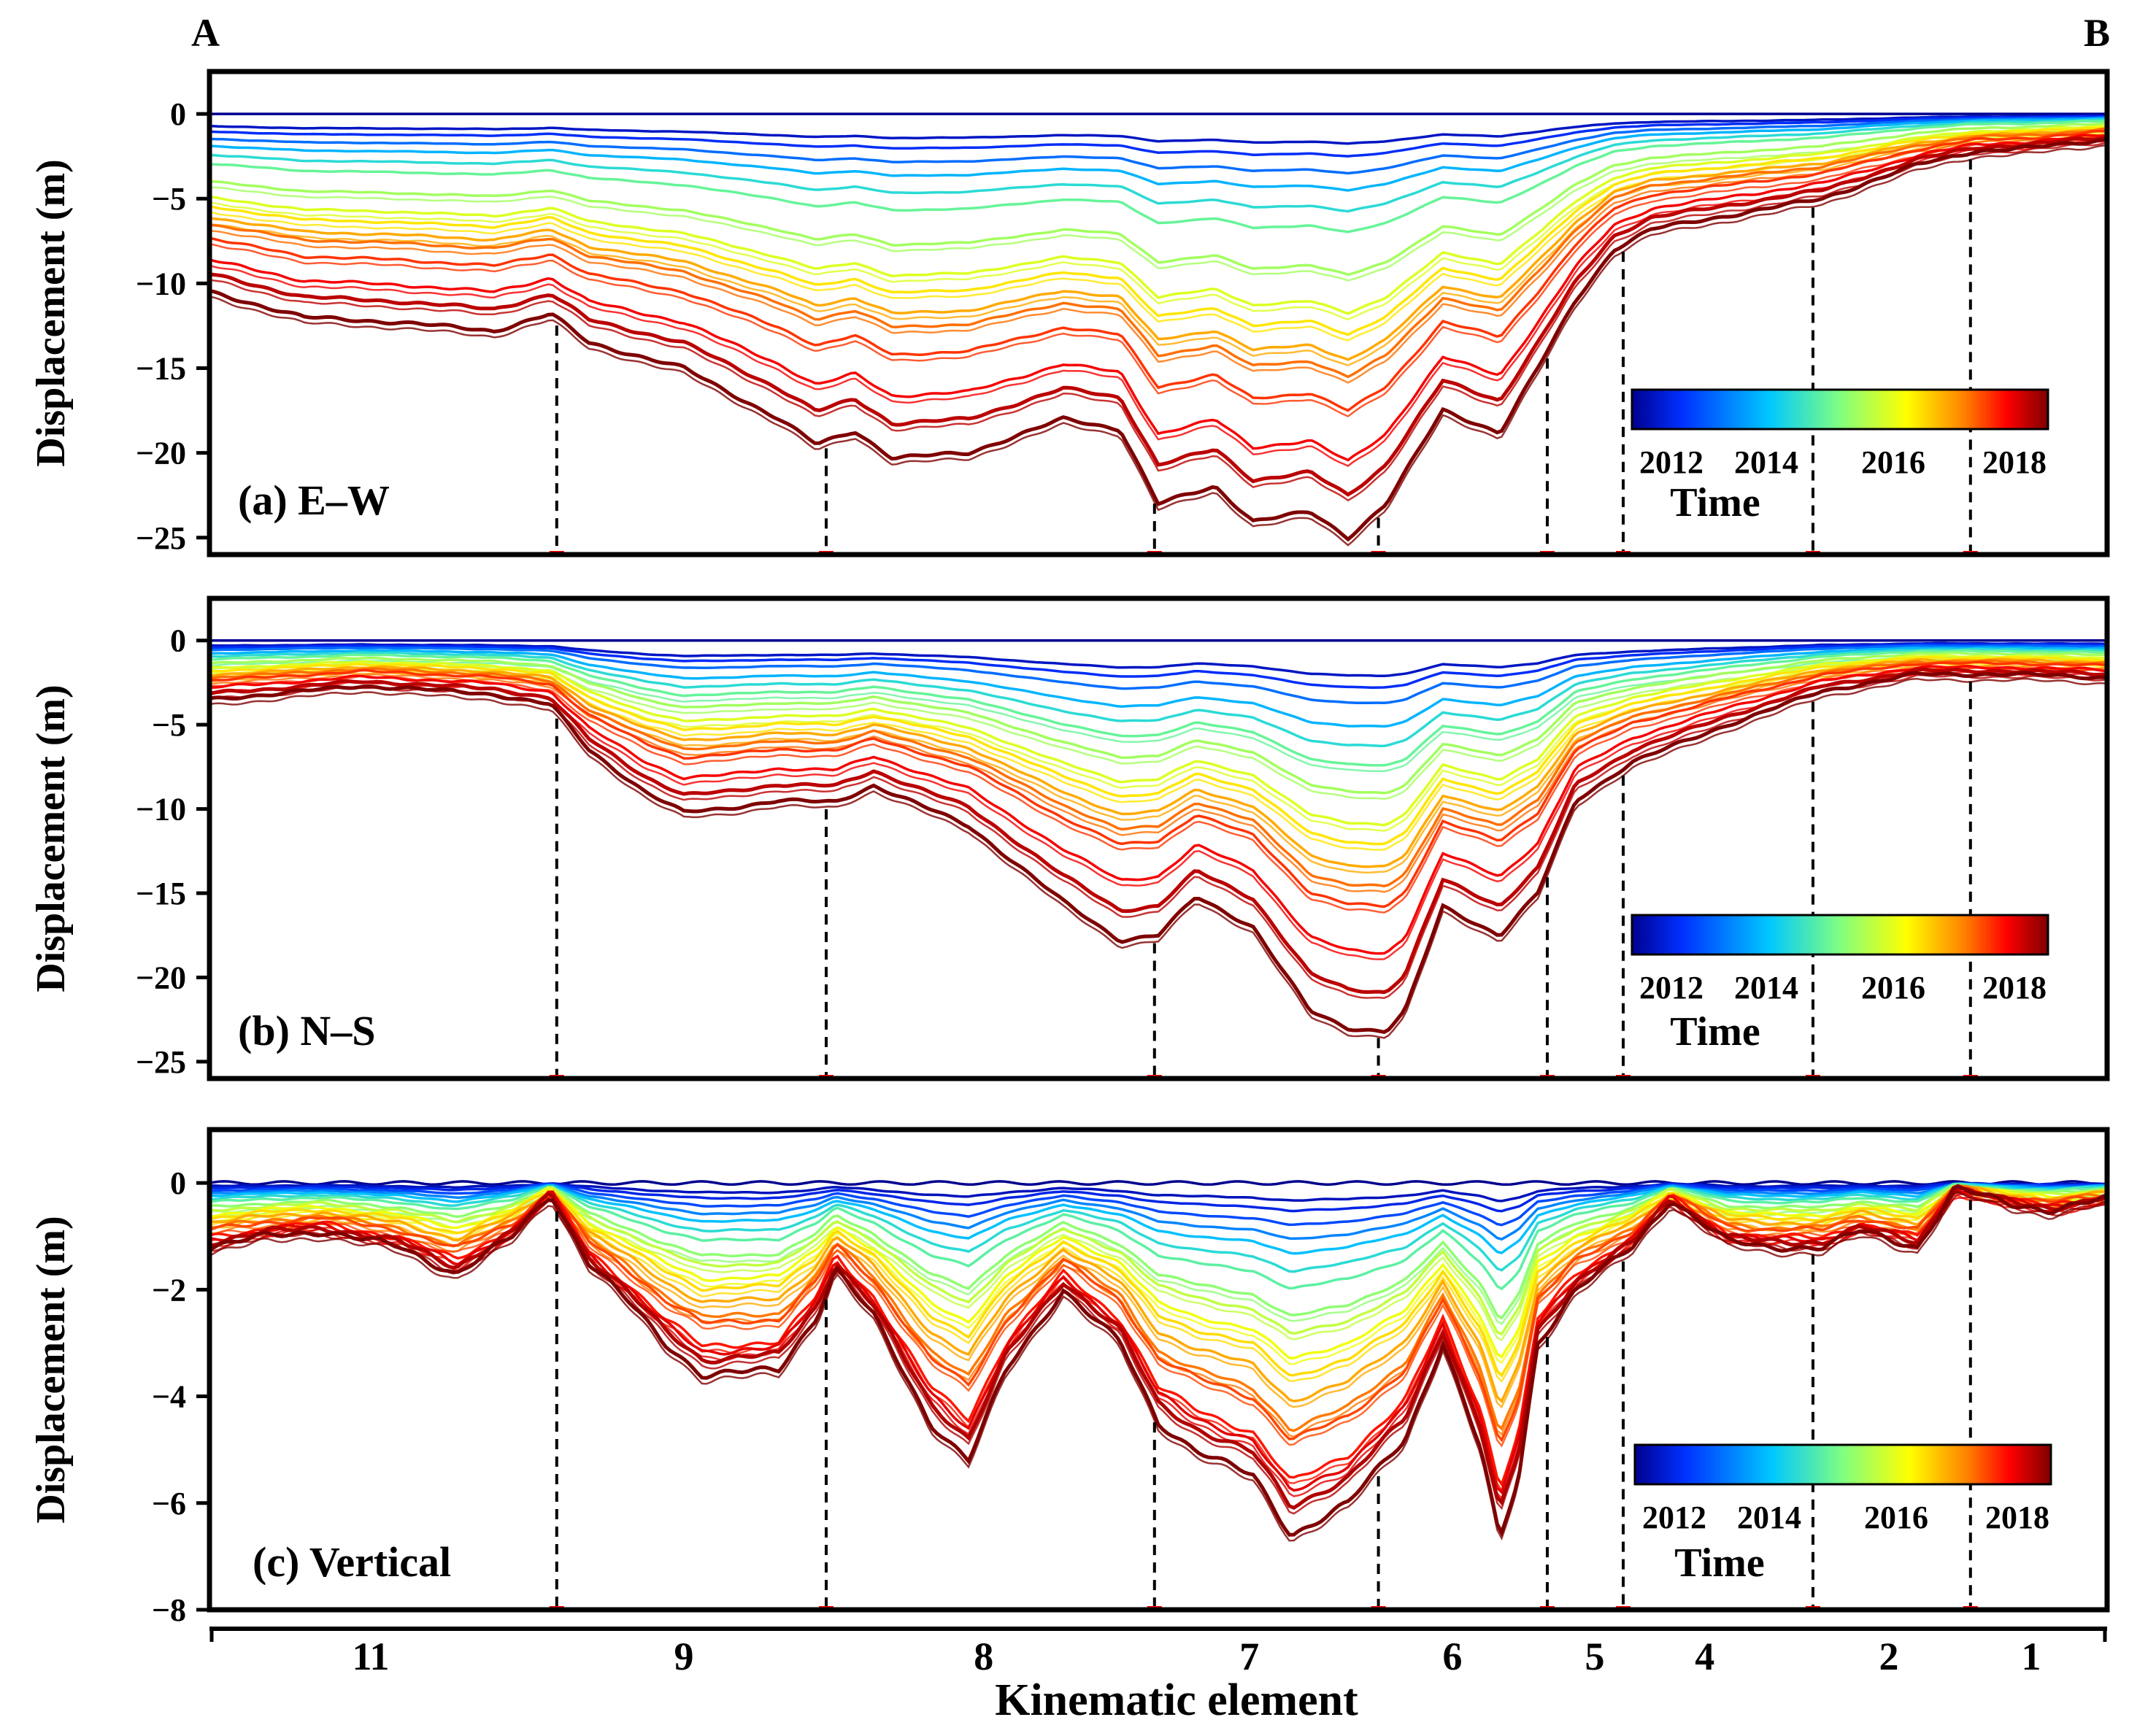 The width and height of the screenshot is (2156, 1736). Describe the element at coordinates (161, 283) in the screenshot. I see `y-tick-label-ew-2: −10` at that location.